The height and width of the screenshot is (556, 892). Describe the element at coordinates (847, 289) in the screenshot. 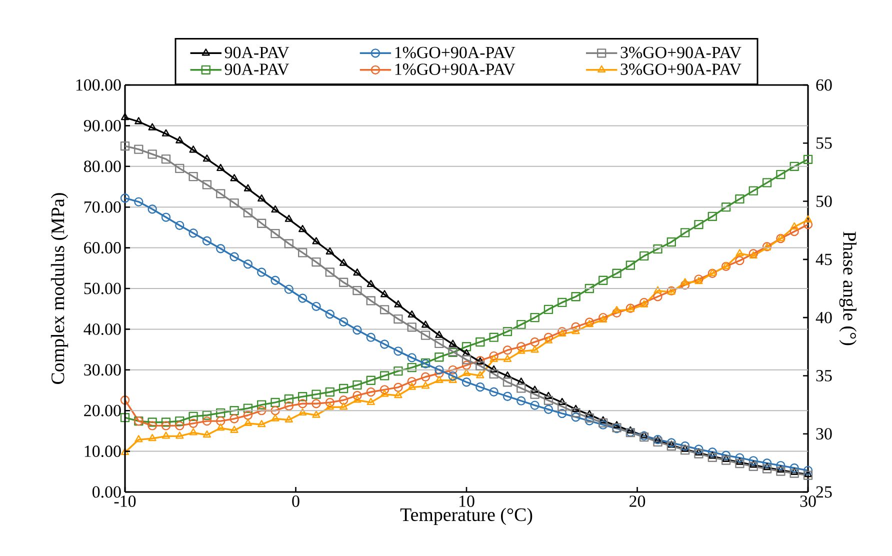

I see `y2-axis-title: Phase angle (°)` at that location.